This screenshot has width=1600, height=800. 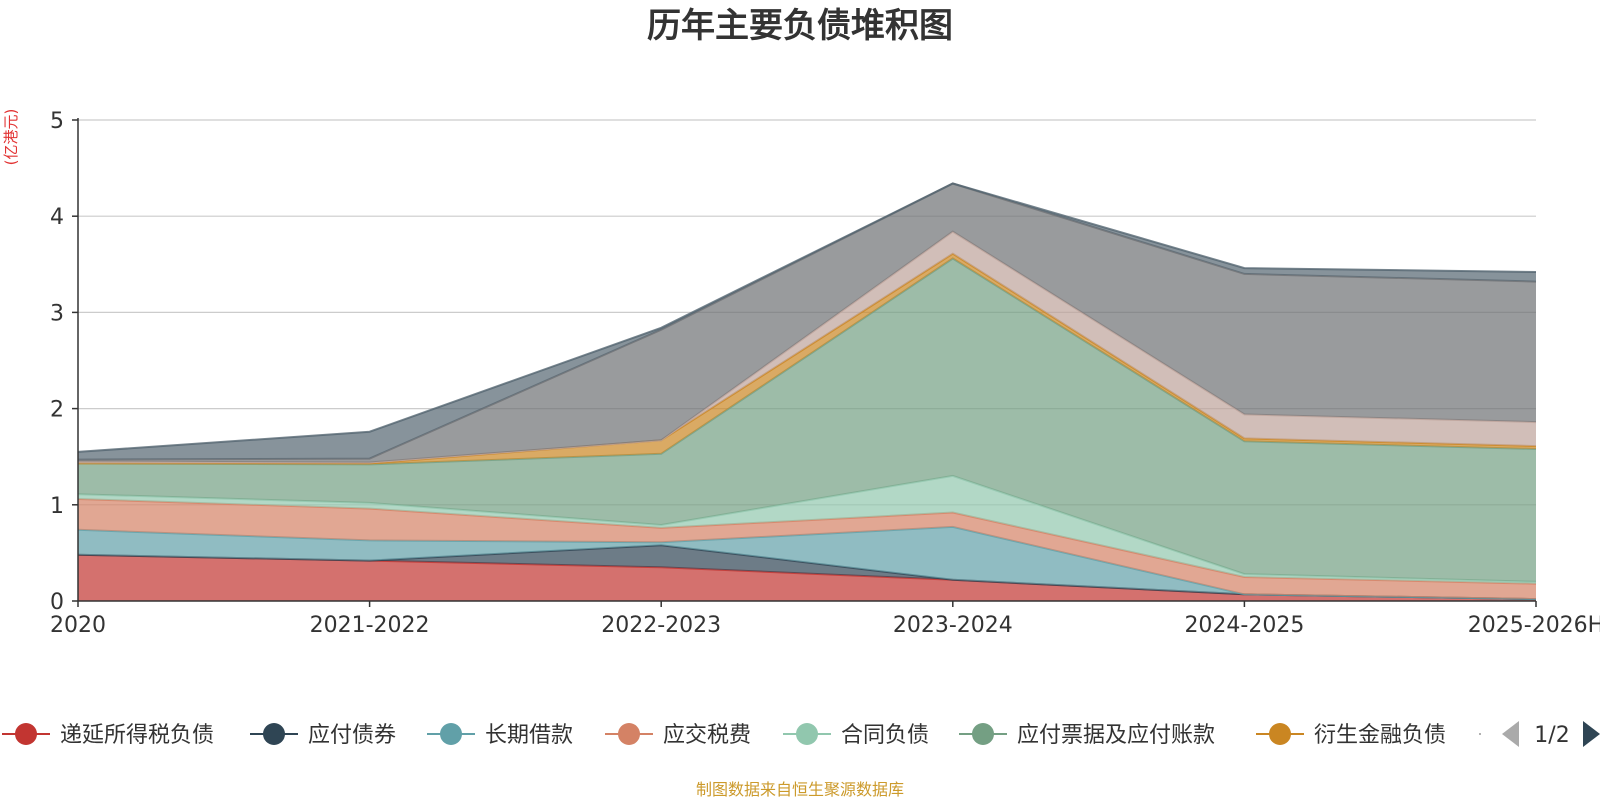 What do you see at coordinates (1510, 734) in the screenshot?
I see `triangle-left-icon` at bounding box center [1510, 734].